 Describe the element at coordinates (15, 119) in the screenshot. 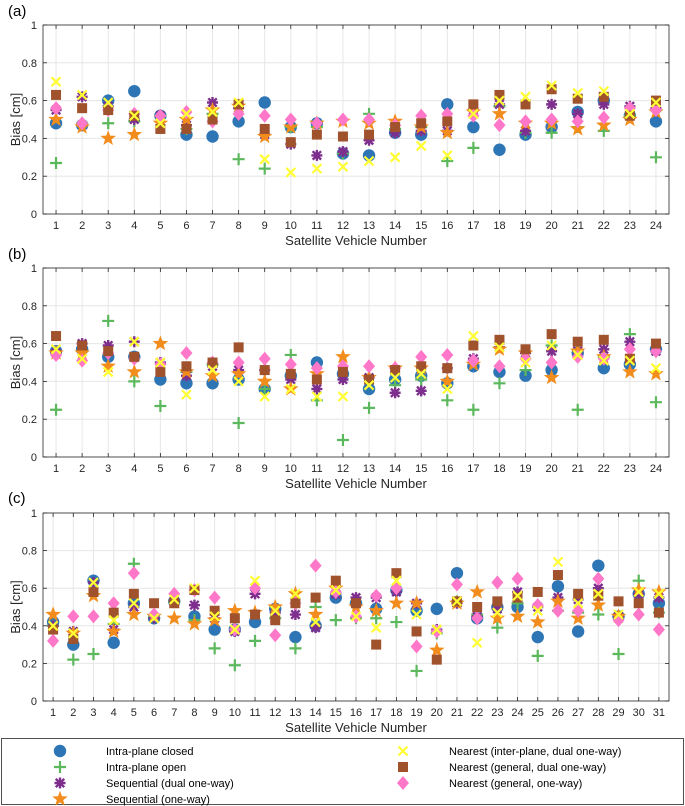

I see `y-axis-label: Bias [cm]` at that location.